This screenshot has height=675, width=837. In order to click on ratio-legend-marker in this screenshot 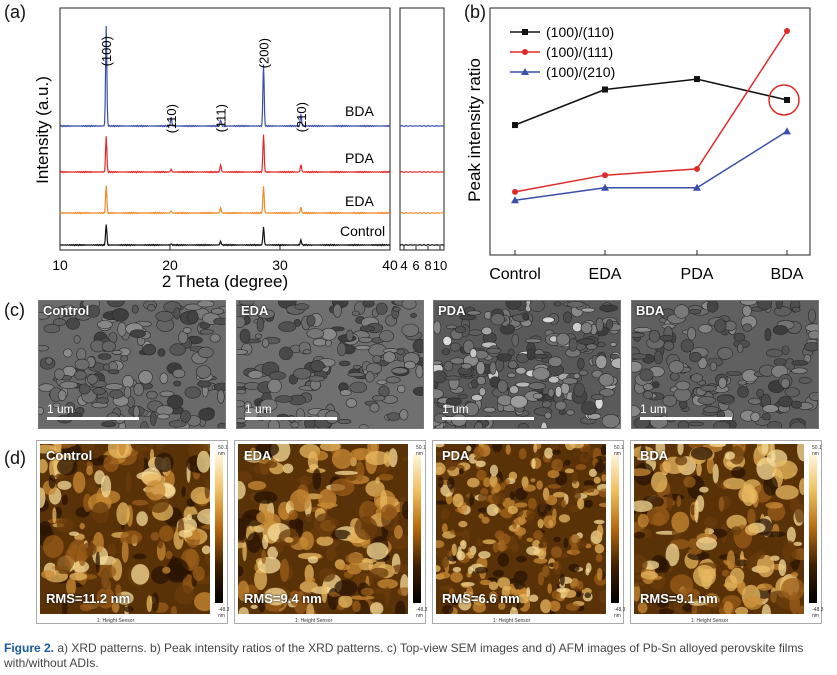, I will do `click(525, 52)`.